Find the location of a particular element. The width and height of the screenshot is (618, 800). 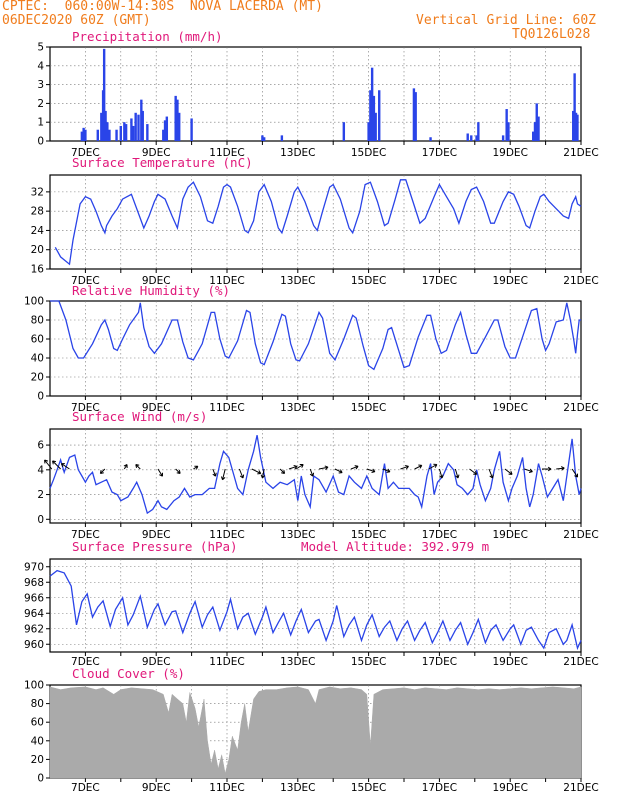

precip-xtick-label: 7DEC is located at coordinates (85, 153).